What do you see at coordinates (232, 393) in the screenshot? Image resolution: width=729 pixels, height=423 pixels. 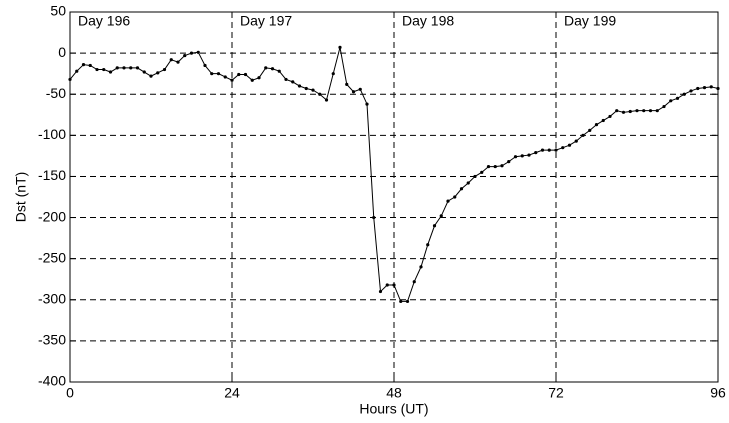 I see `x-tick-label: 24` at bounding box center [232, 393].